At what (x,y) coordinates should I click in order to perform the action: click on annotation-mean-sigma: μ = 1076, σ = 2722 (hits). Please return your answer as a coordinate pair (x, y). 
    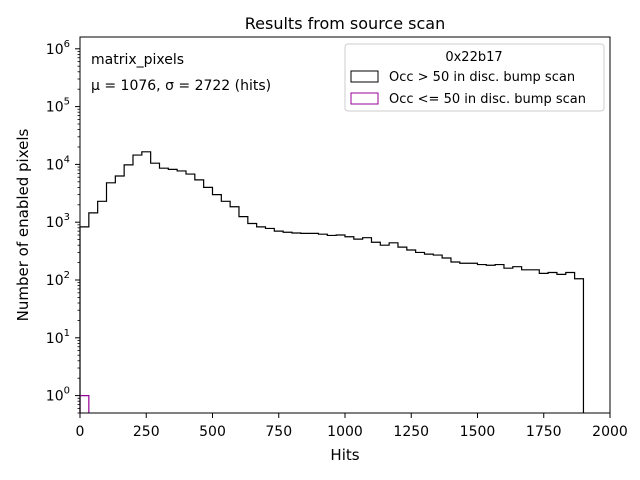
    Looking at the image, I should click on (181, 86).